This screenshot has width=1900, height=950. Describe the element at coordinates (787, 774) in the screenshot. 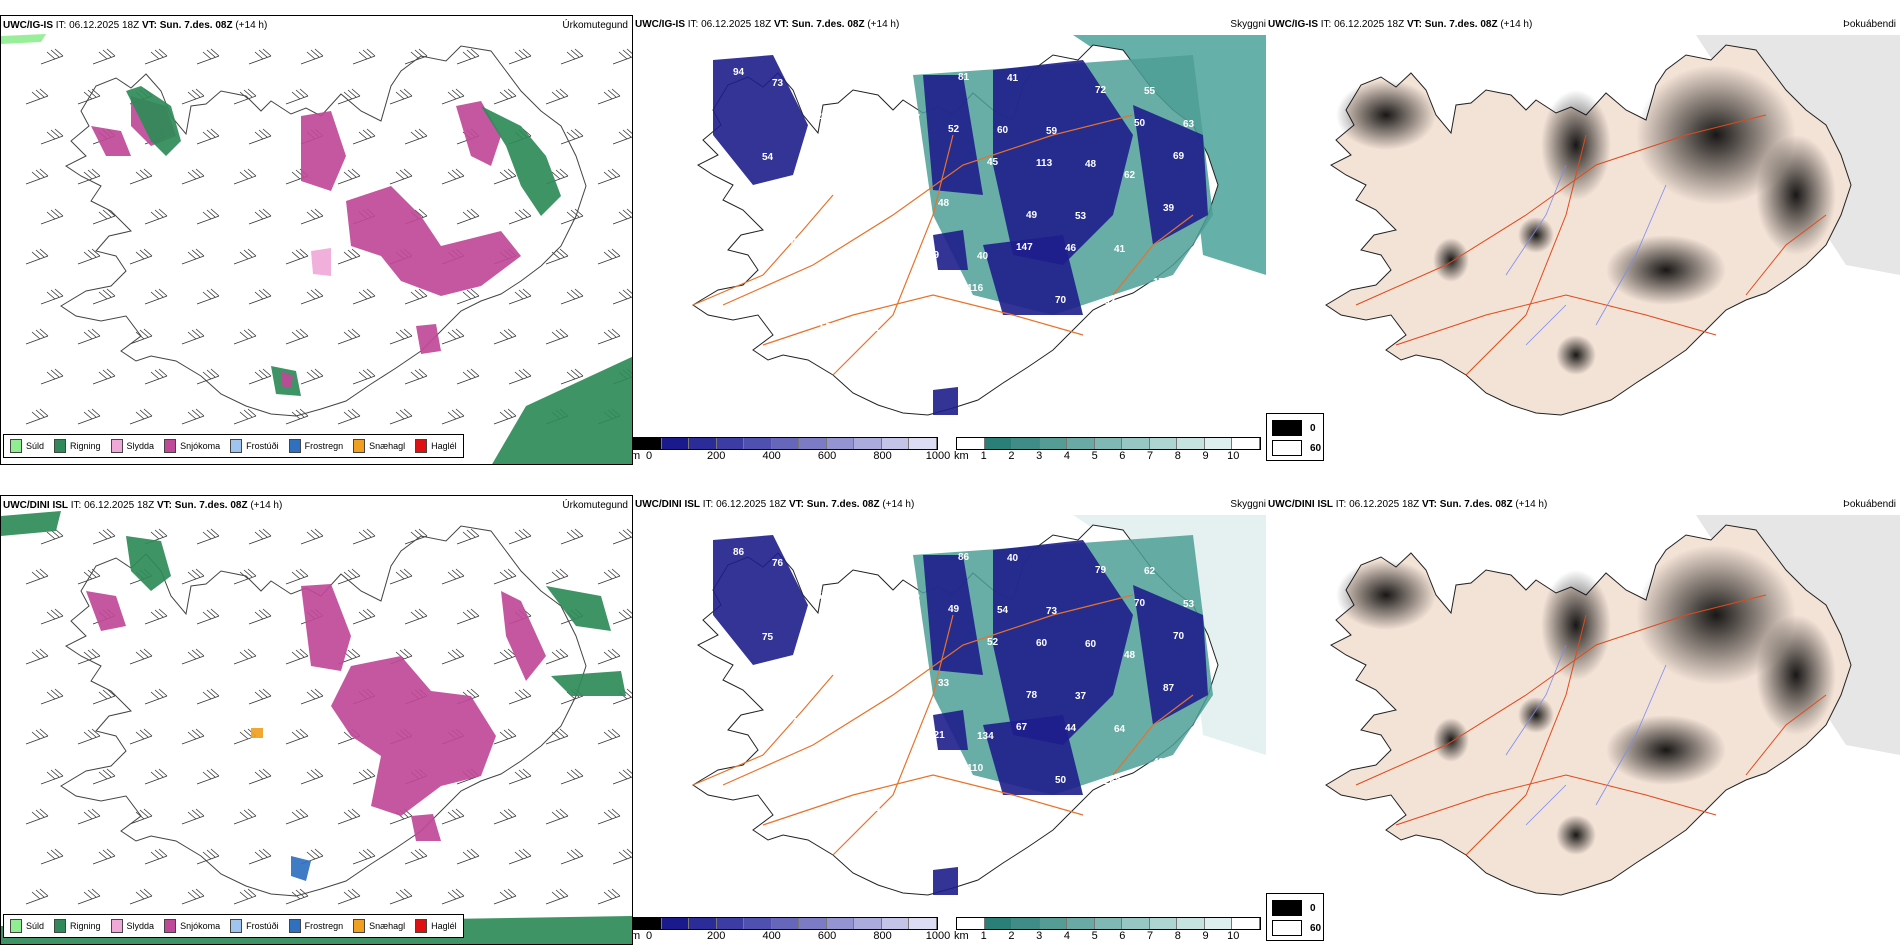

I see `visibility-value: 93` at that location.